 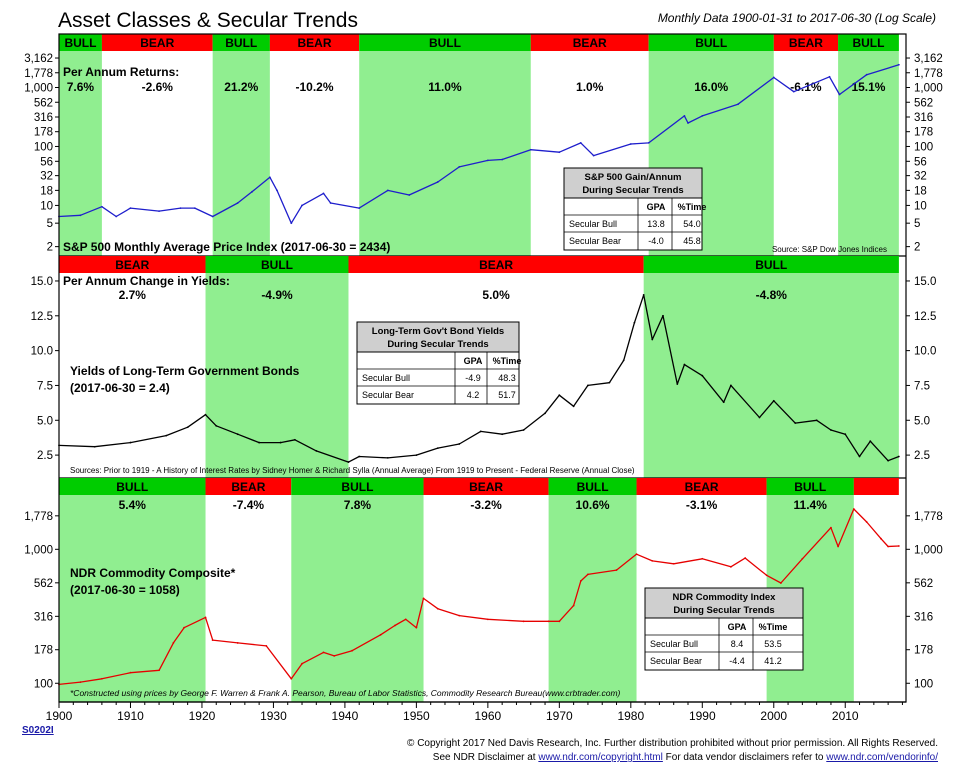 I want to click on vendor-prefix: For data vendor disclaimers refer to, so click(x=744, y=757).